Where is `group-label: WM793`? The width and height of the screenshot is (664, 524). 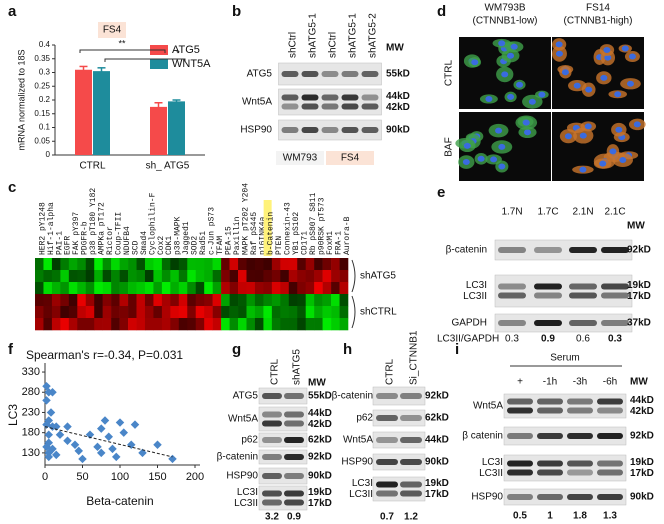 group-label: WM793 is located at coordinates (300, 158).